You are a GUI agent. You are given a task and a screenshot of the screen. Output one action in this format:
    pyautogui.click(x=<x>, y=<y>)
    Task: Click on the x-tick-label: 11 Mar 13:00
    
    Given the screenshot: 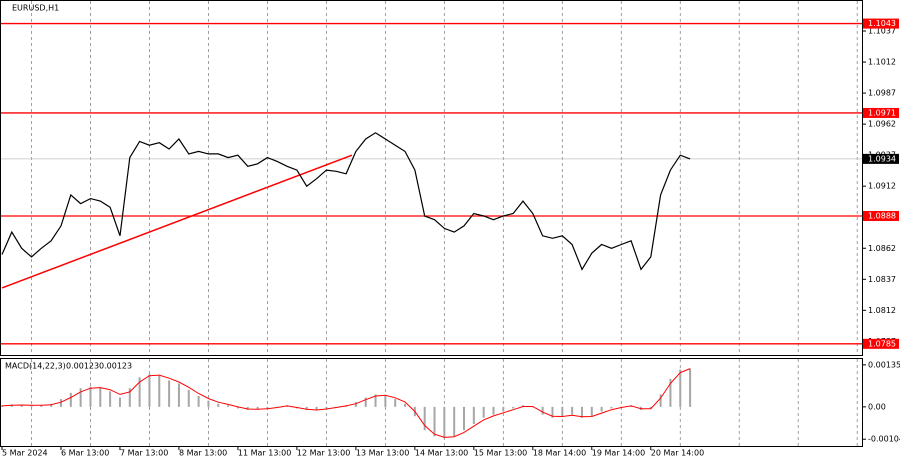 What is the action you would take?
    pyautogui.click(x=264, y=453)
    